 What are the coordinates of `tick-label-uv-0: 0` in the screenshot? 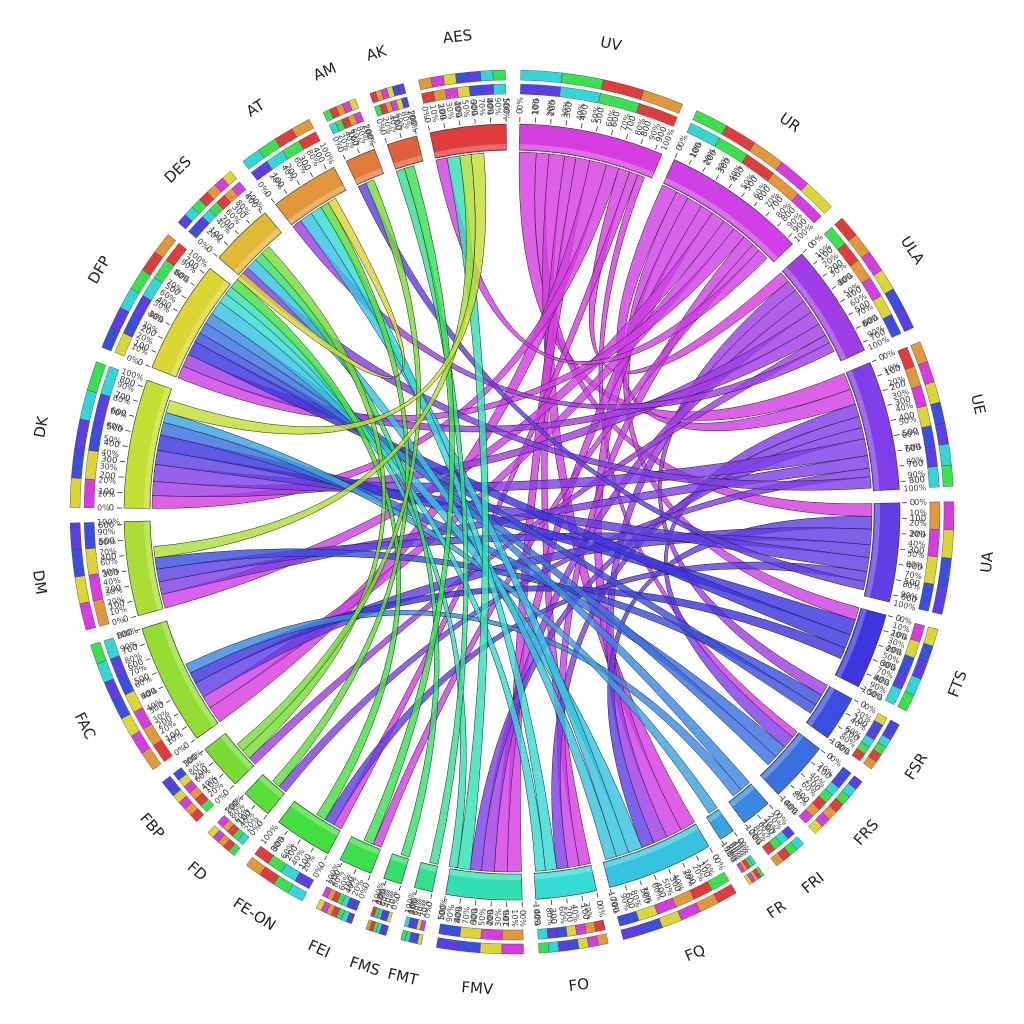 It's located at (520, 112).